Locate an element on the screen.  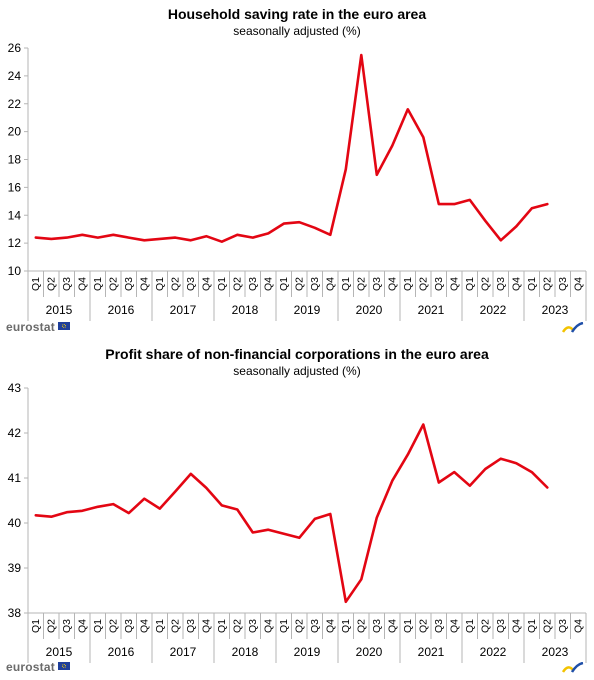
y-tick-label: 39 is located at coordinates (15, 568).